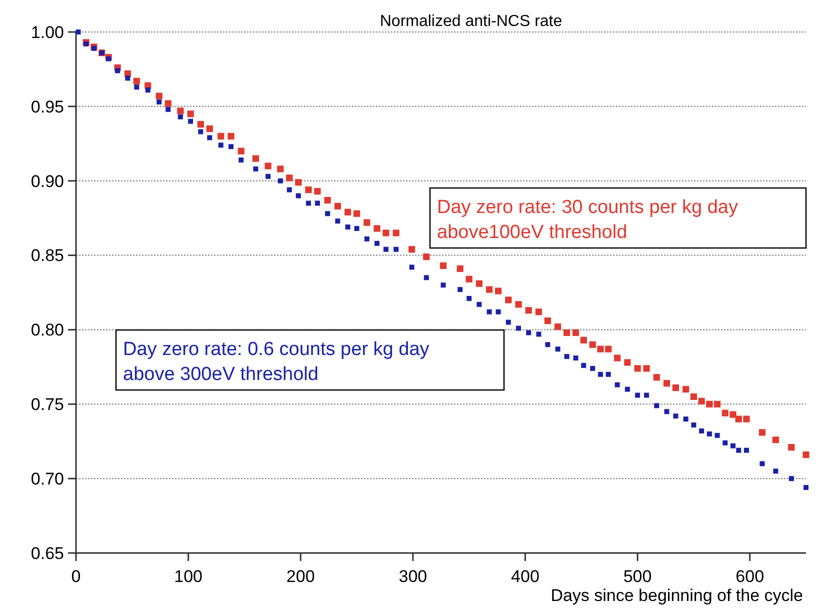 Image resolution: width=837 pixels, height=615 pixels. I want to click on x-tick-label: 300, so click(413, 576).